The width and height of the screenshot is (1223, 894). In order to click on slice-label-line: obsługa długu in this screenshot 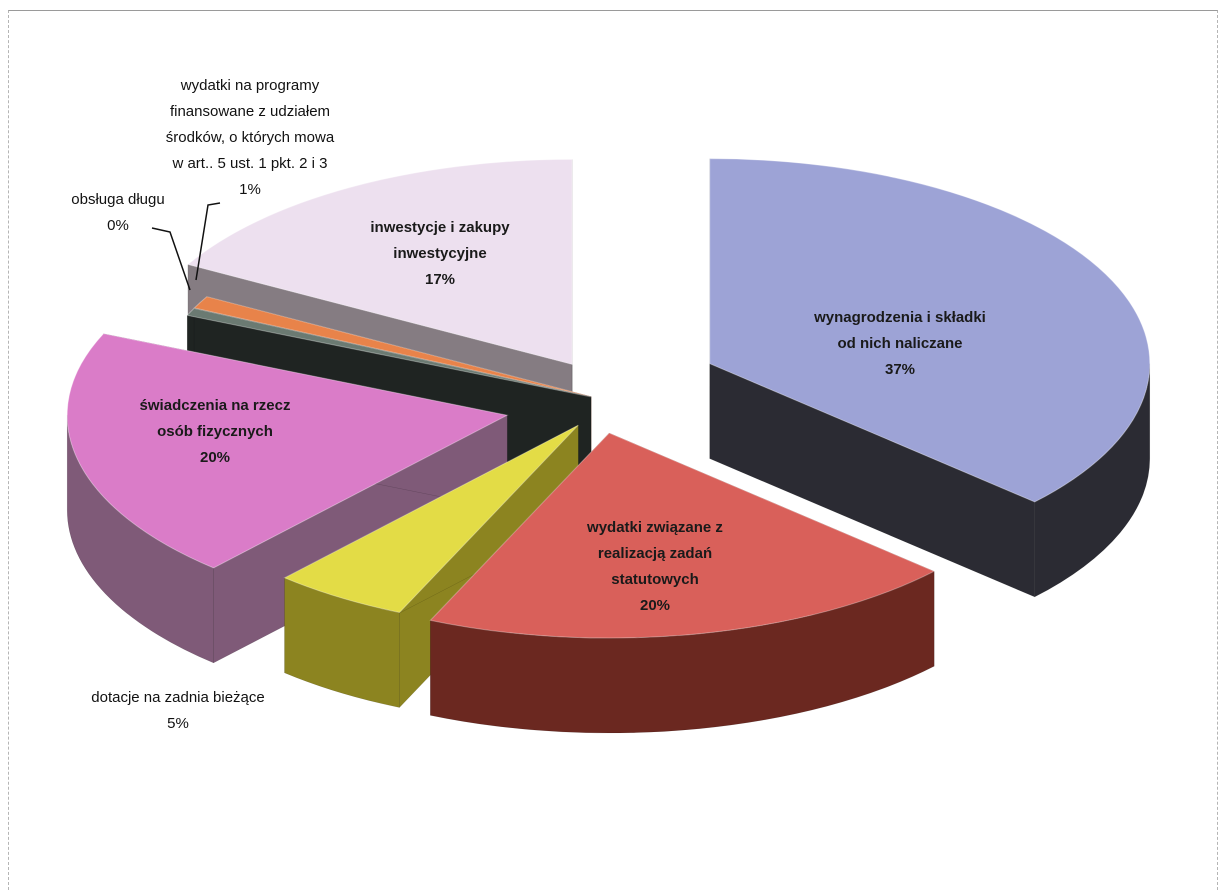, I will do `click(117, 199)`.